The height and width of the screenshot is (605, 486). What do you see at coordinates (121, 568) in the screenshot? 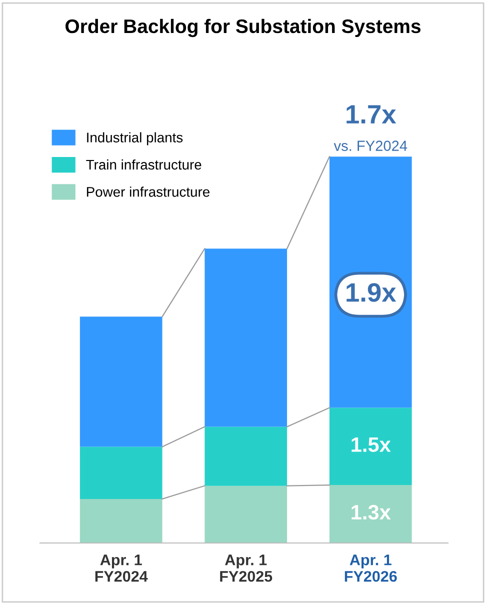
I see `x-tick-label: Apr. 1 FY2024` at bounding box center [121, 568].